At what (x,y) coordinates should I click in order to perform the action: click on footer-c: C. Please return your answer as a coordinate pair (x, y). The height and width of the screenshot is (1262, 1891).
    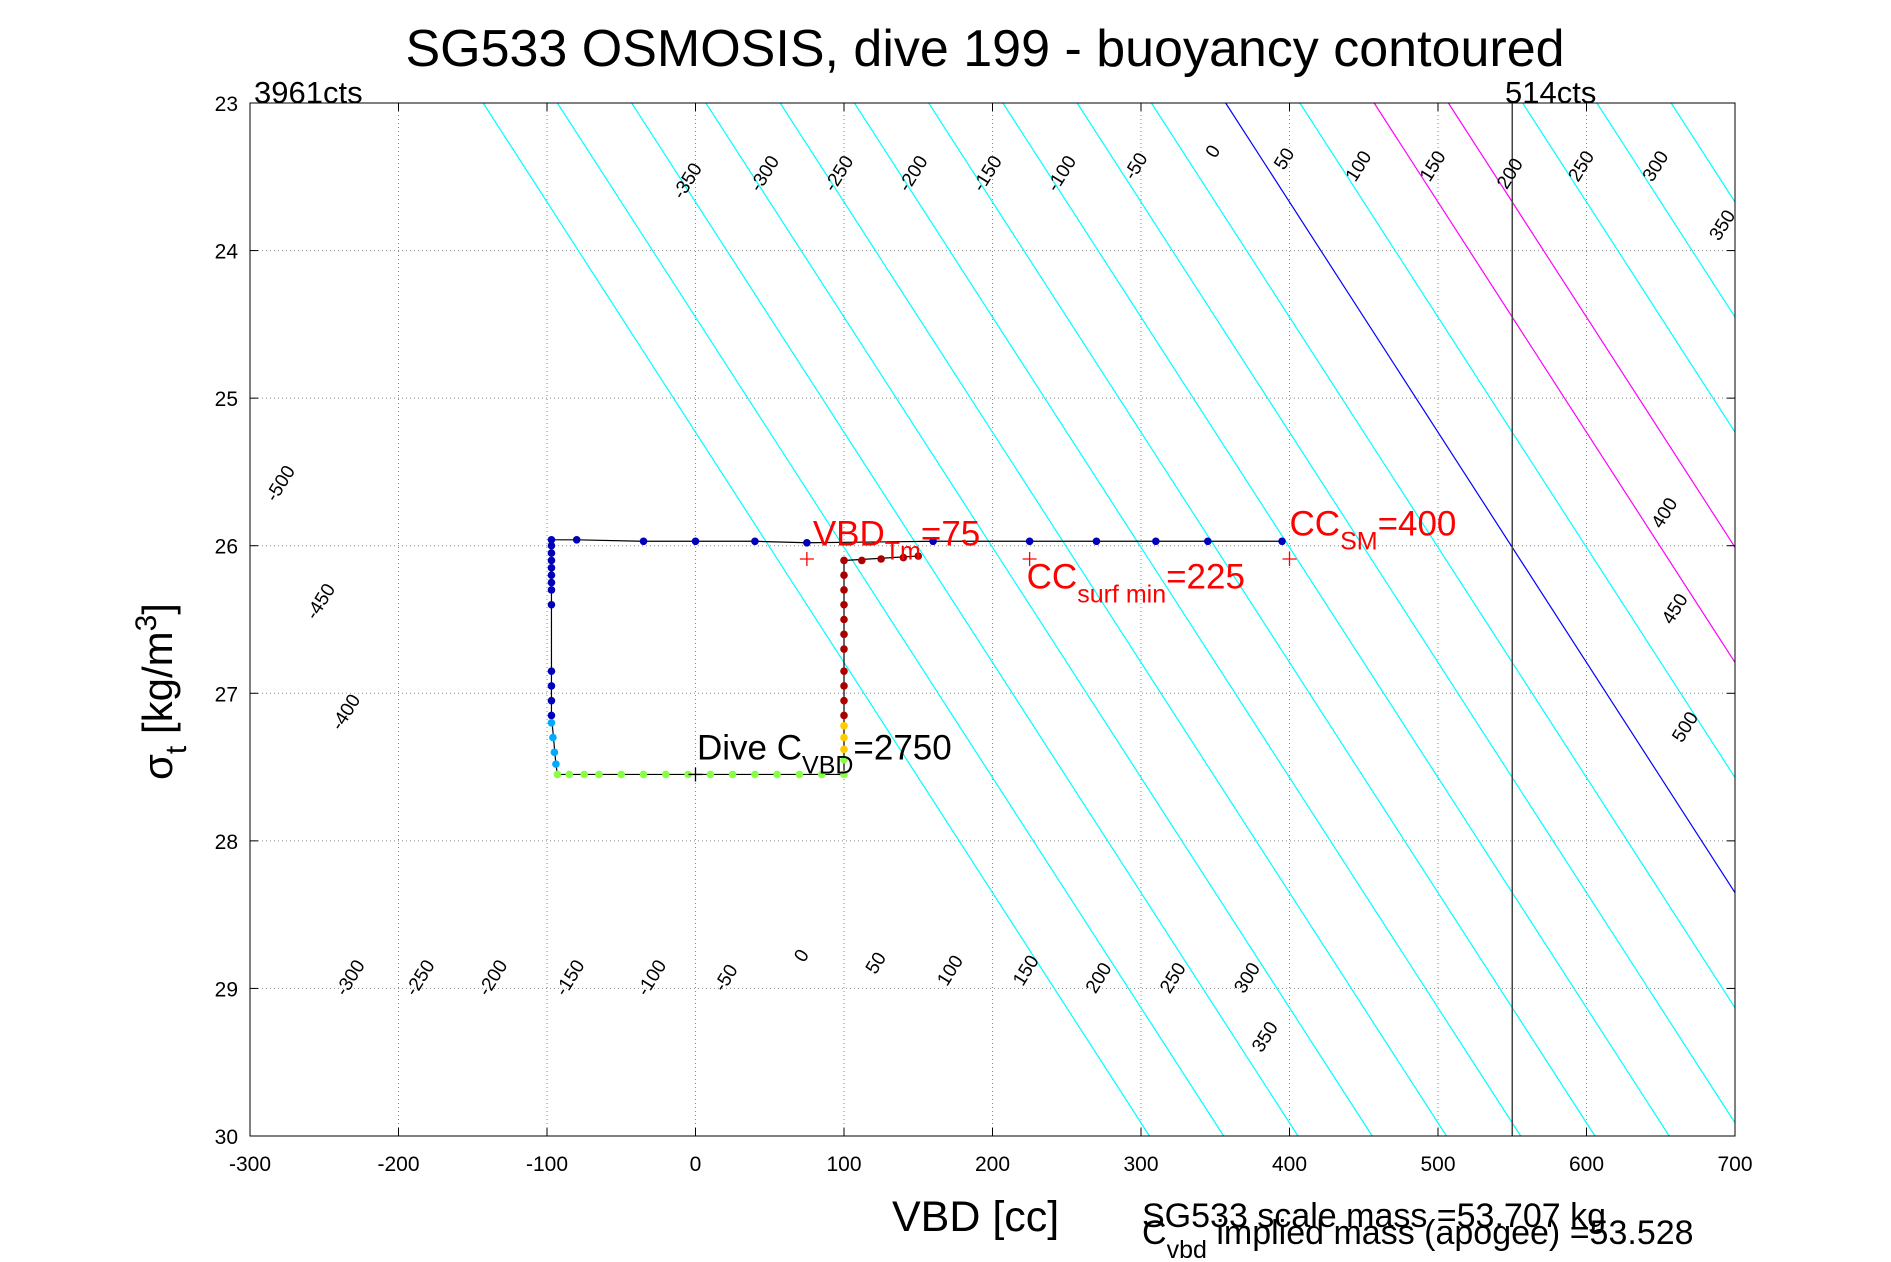
    Looking at the image, I should click on (1154, 1233).